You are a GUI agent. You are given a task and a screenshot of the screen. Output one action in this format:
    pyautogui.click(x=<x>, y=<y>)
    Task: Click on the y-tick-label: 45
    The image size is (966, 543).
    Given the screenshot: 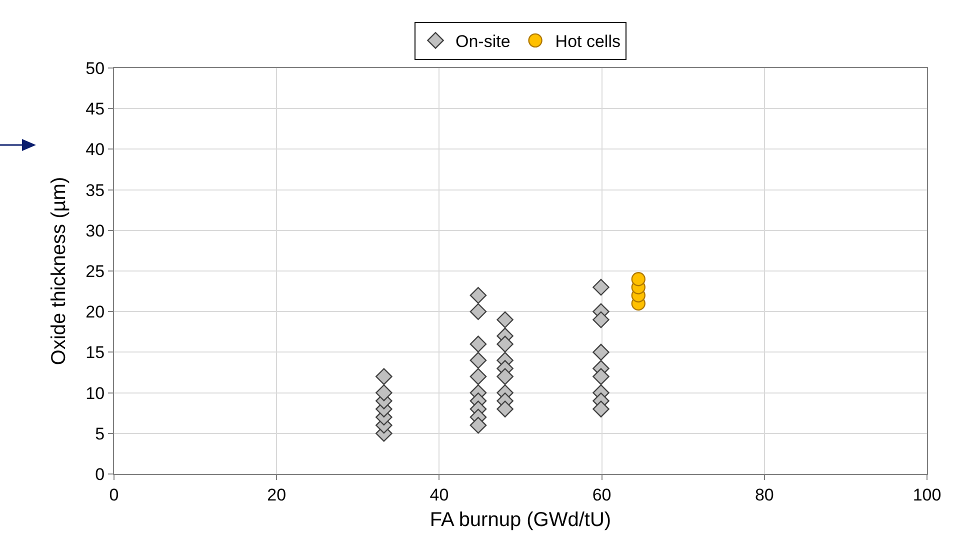 What is the action you would take?
    pyautogui.click(x=95, y=109)
    